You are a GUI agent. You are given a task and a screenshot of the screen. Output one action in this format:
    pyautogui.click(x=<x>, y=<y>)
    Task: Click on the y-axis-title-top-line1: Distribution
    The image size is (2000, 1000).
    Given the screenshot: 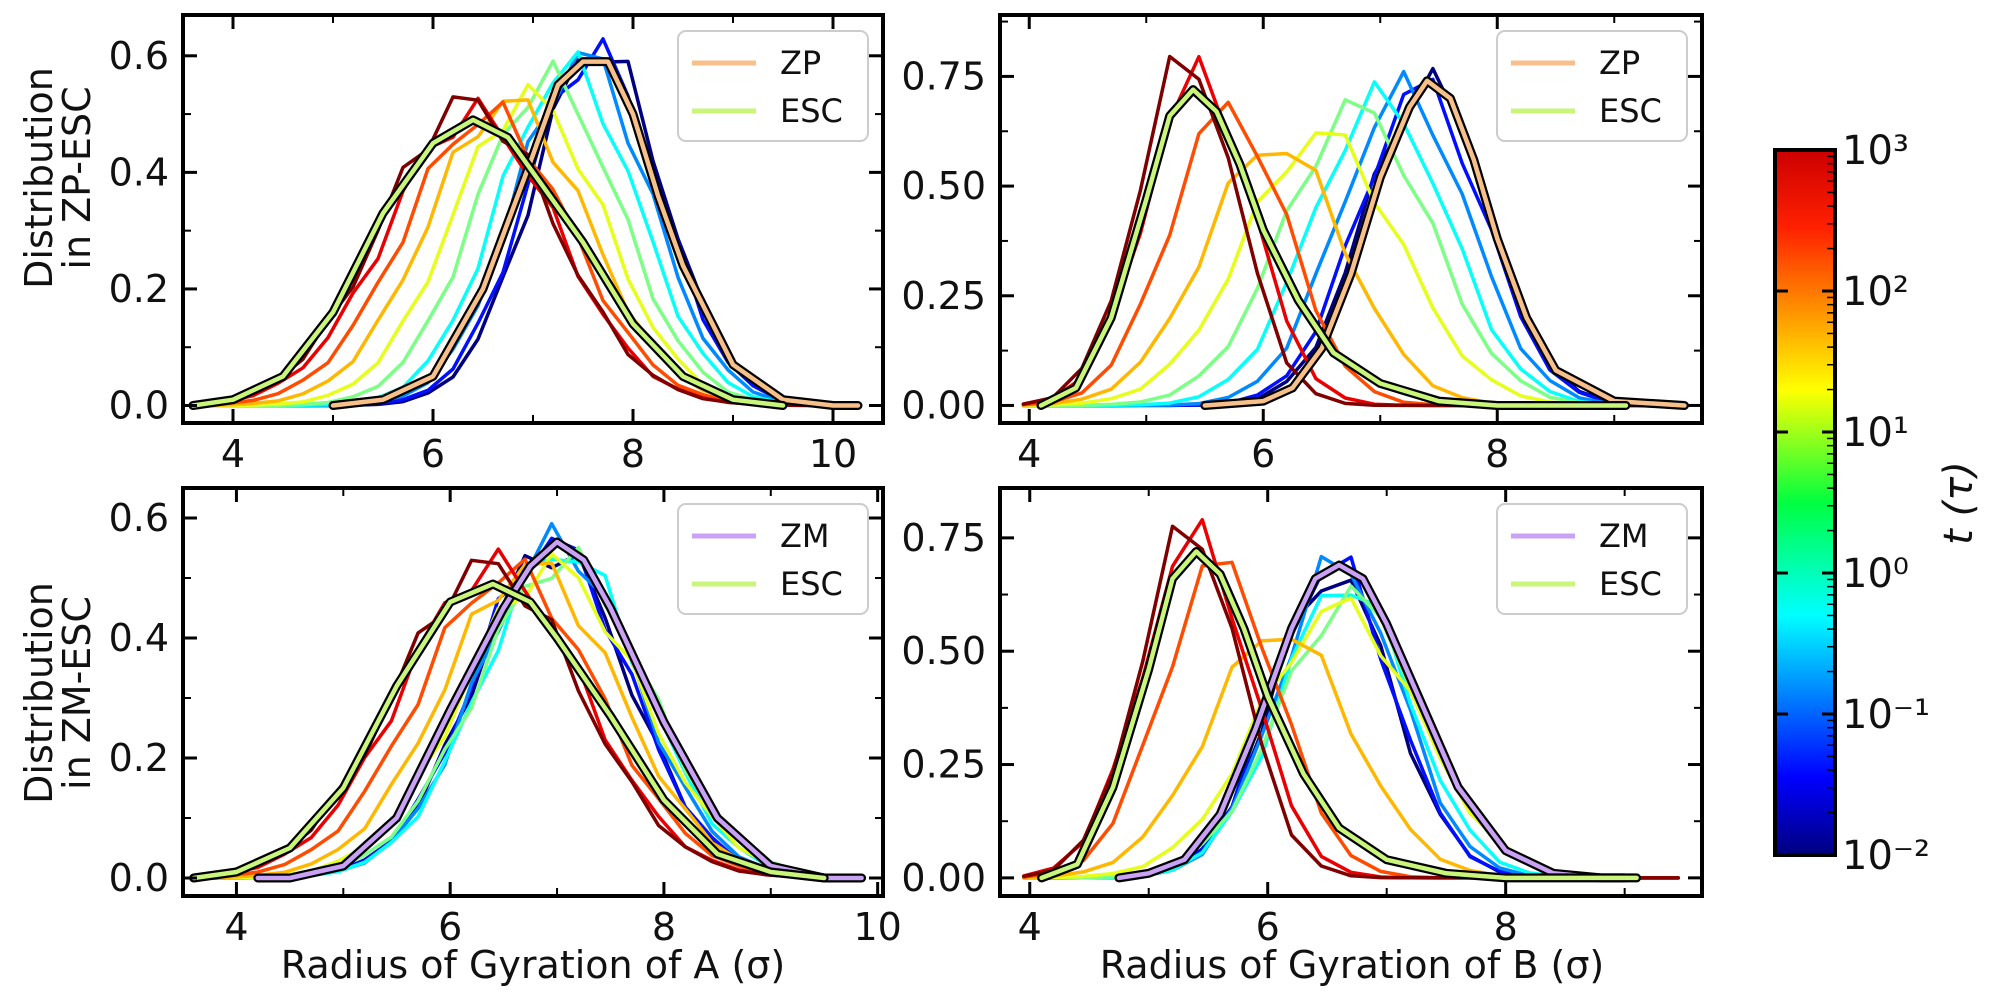 What is the action you would take?
    pyautogui.click(x=39, y=178)
    